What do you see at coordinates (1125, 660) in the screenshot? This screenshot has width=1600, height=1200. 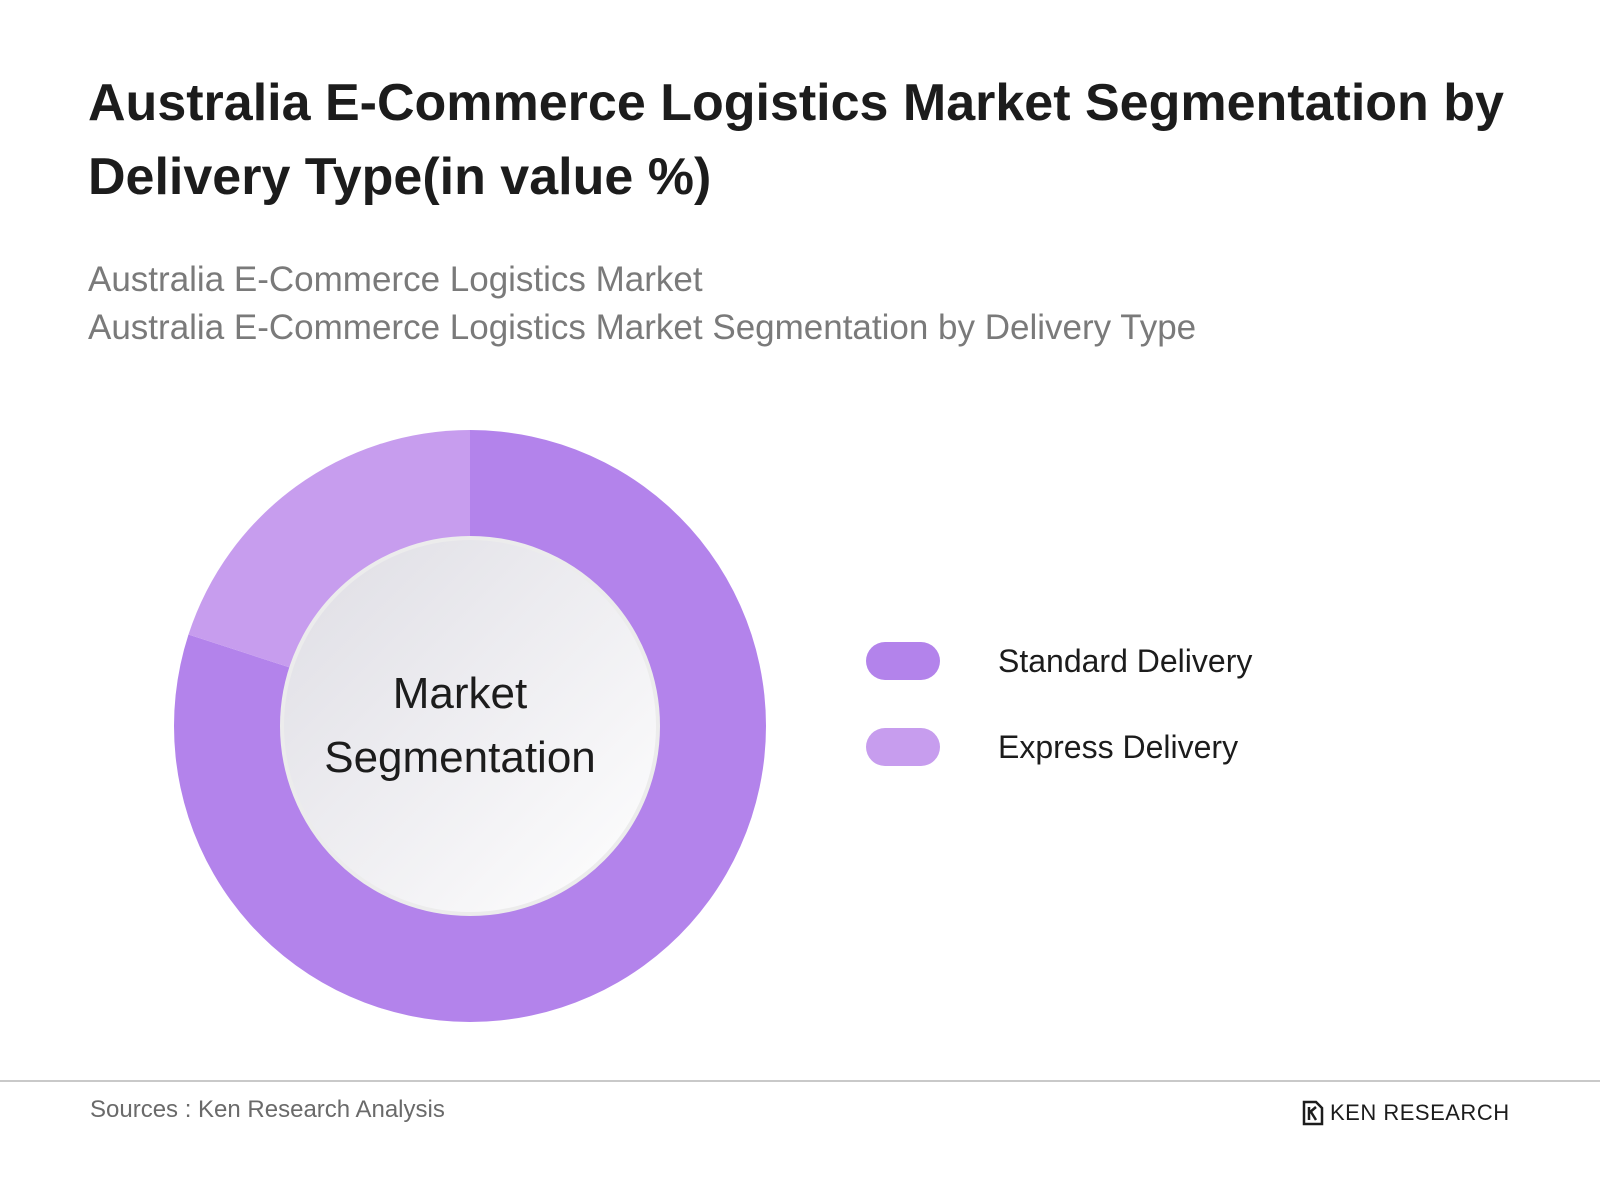 I see `legend-label-standard-delivery: Standard Delivery` at bounding box center [1125, 660].